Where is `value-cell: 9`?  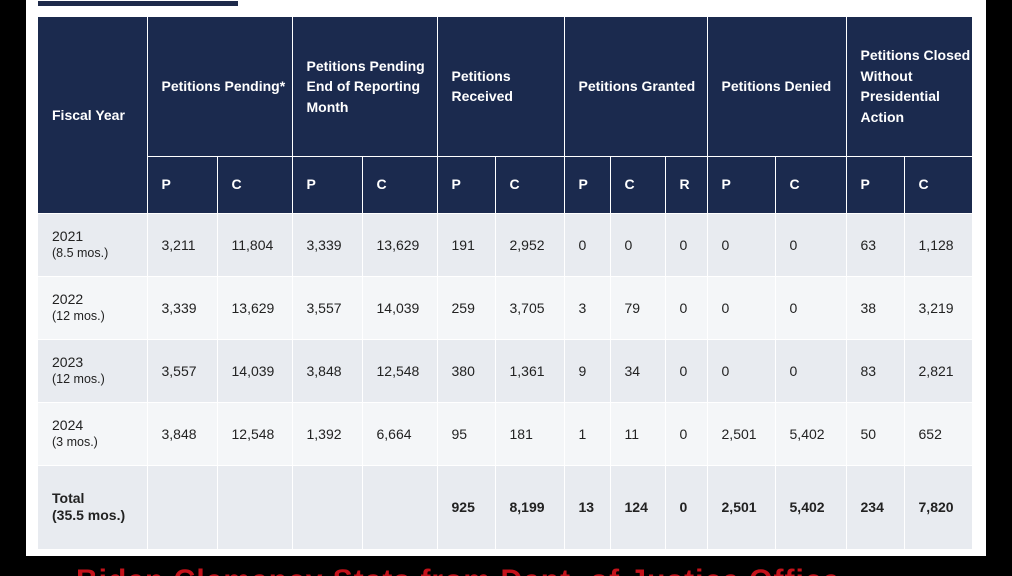 value-cell: 9 is located at coordinates (587, 371).